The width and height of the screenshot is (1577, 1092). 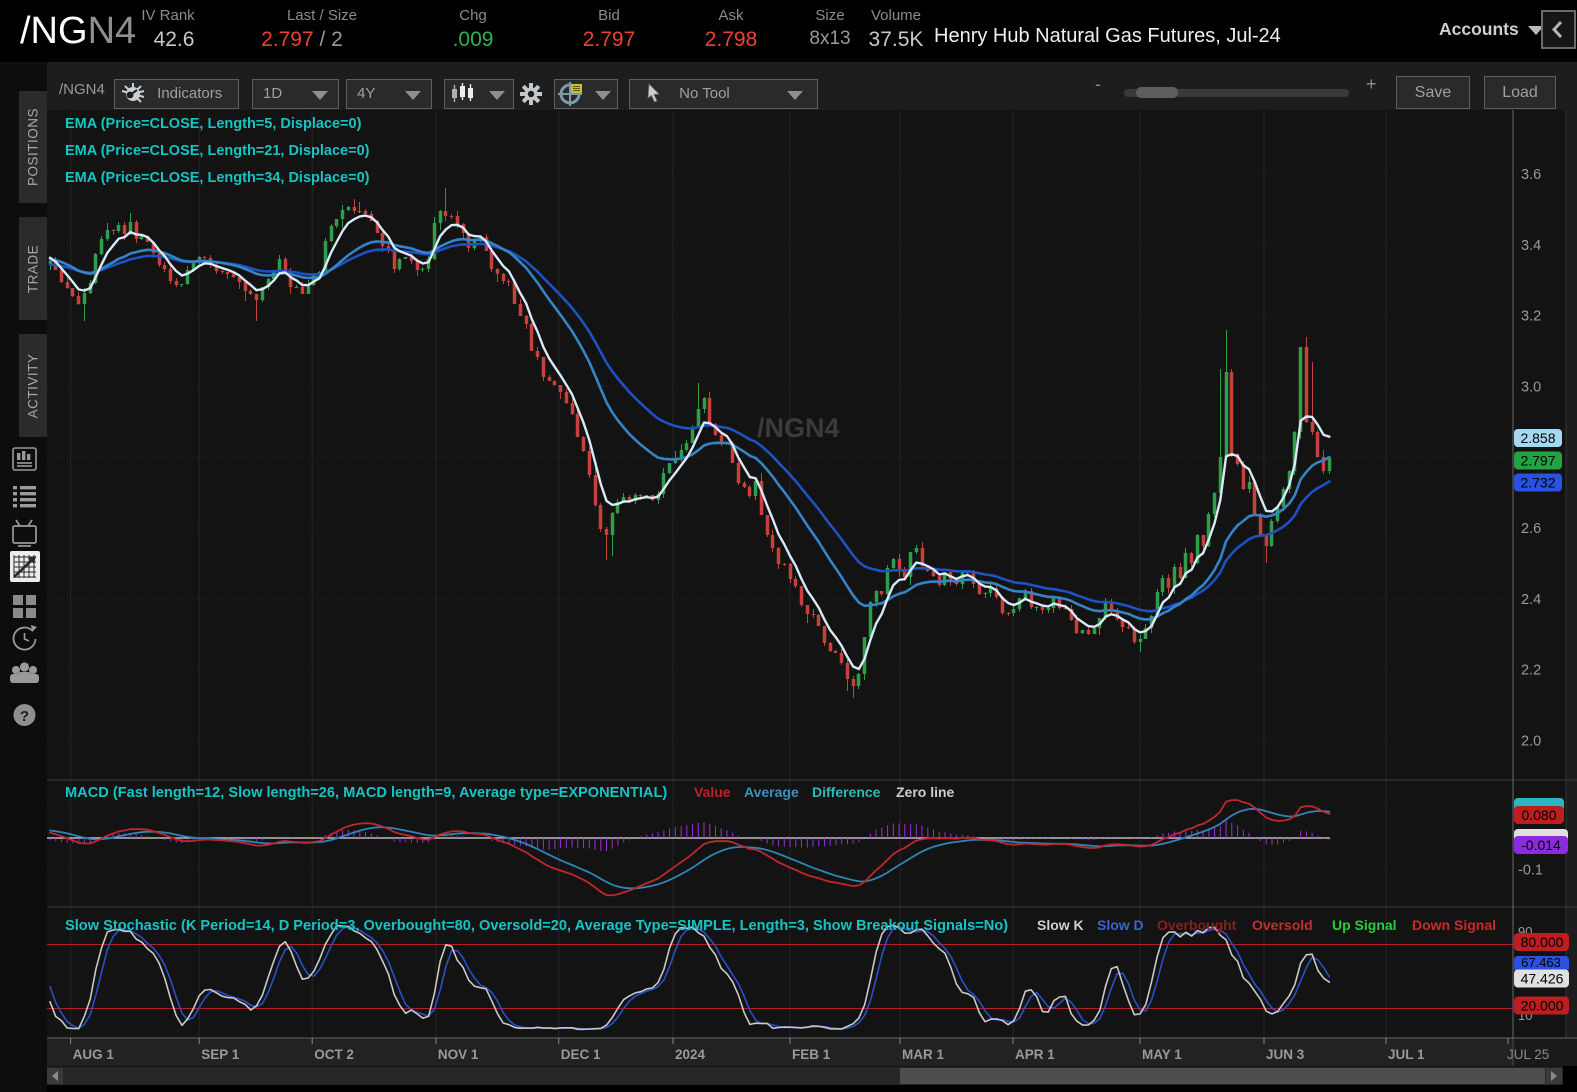 I want to click on svg-text: 2.797, so click(x=1537, y=461).